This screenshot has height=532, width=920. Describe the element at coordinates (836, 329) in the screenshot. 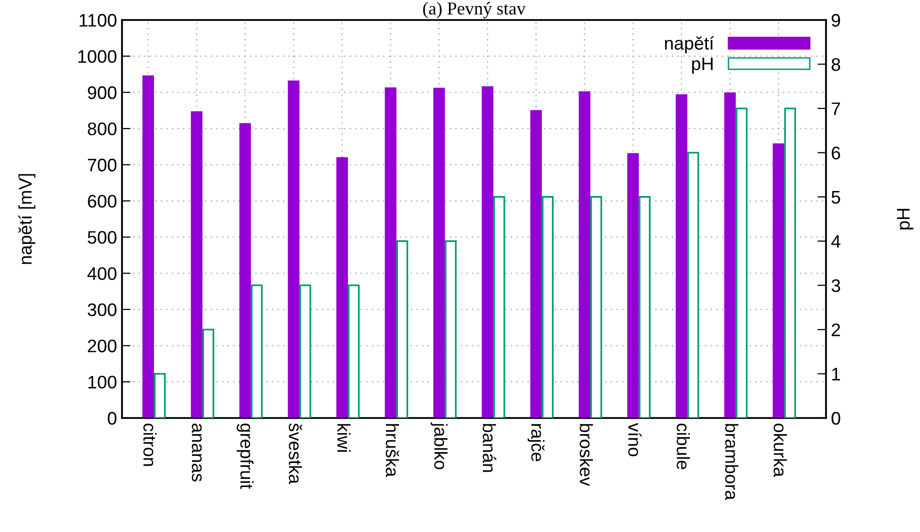

I see `y2-tick-label: 2` at that location.